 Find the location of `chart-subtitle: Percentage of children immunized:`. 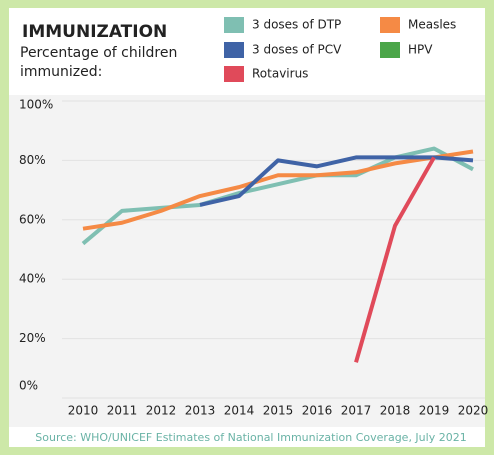

chart-subtitle: Percentage of children immunized: is located at coordinates (99, 62).